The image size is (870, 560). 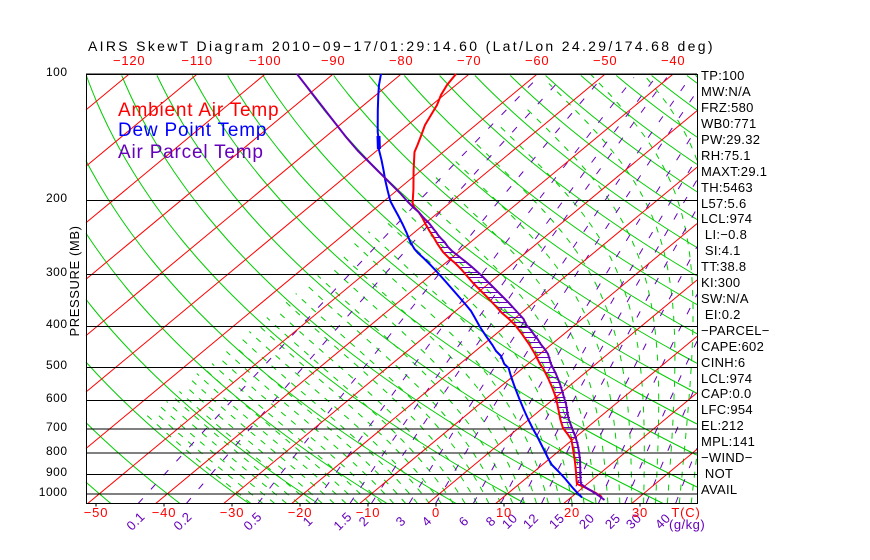 What do you see at coordinates (464, 521) in the screenshot?
I see `svg-text: 6` at bounding box center [464, 521].